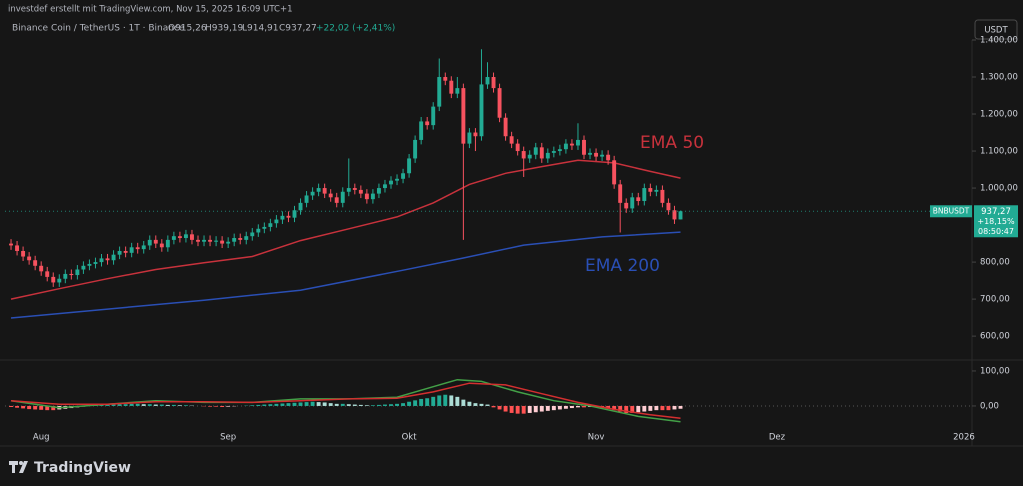 The width and height of the screenshot is (1023, 486). What do you see at coordinates (999, 189) in the screenshot?
I see `y-tick-label: 1.000,00` at bounding box center [999, 189].